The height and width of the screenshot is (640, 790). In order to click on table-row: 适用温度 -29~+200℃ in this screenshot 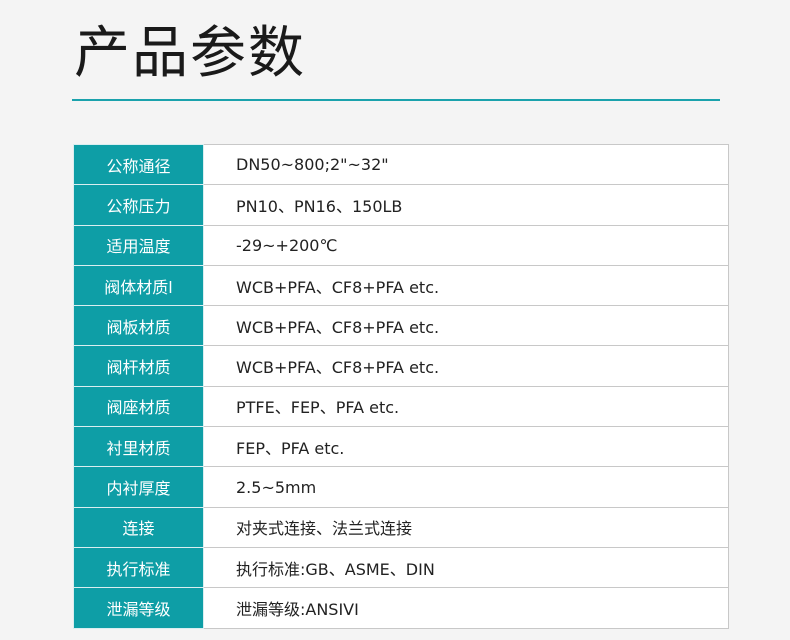, I will do `click(401, 245)`.